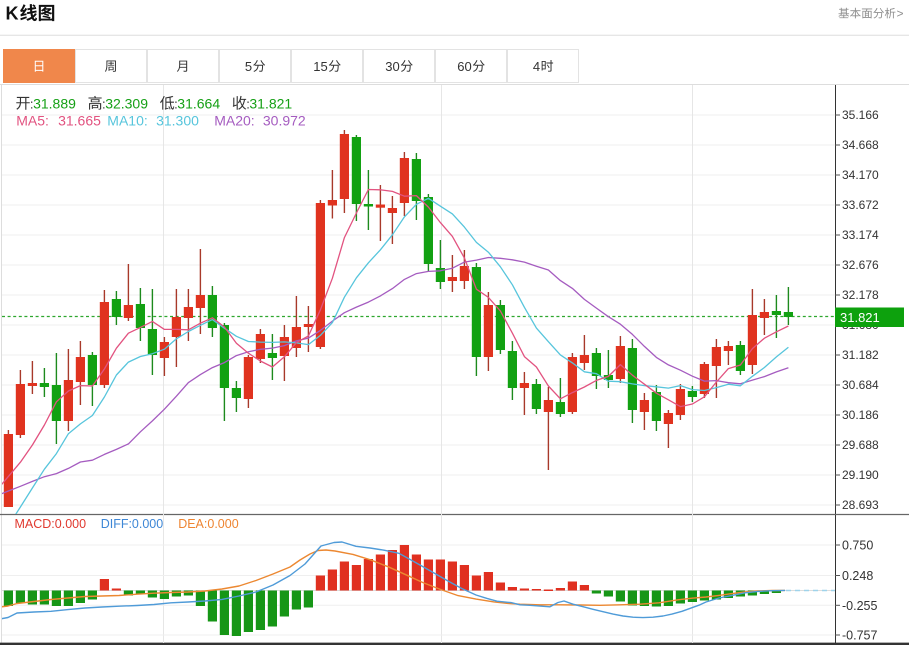 The width and height of the screenshot is (909, 652). Describe the element at coordinates (860, 265) in the screenshot. I see `svg-text: 32.676` at that location.